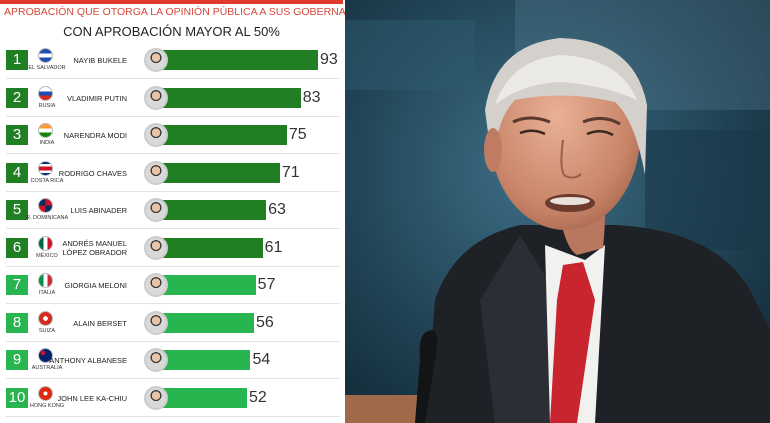 Image resolution: width=770 pixels, height=423 pixels. Describe the element at coordinates (47, 293) in the screenshot. I see `country-label: ITALIA` at that location.